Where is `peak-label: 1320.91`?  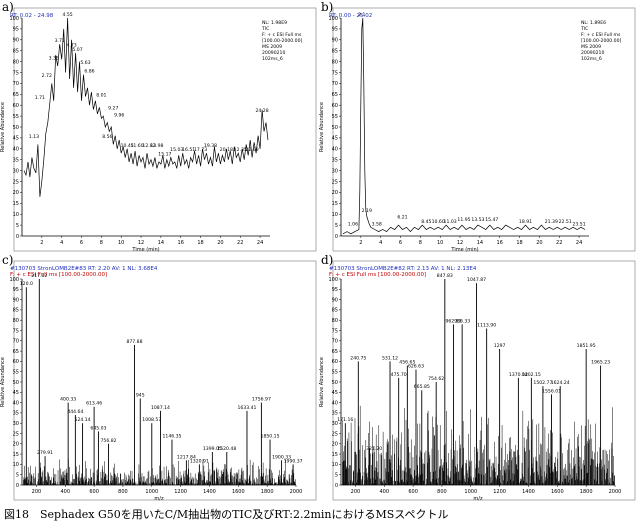 peak-label: 1320.91 is located at coordinates (199, 461).